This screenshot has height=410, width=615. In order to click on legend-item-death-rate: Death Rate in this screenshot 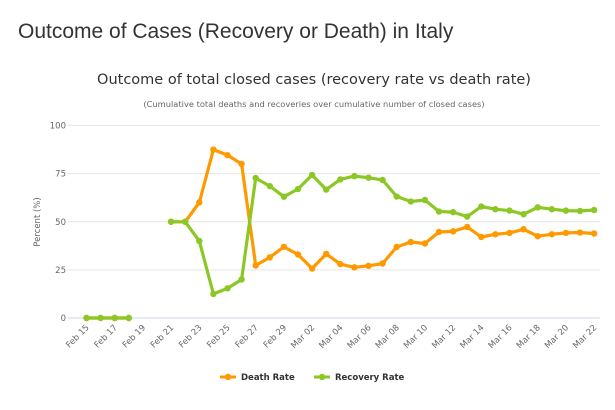, I will do `click(257, 378)`.